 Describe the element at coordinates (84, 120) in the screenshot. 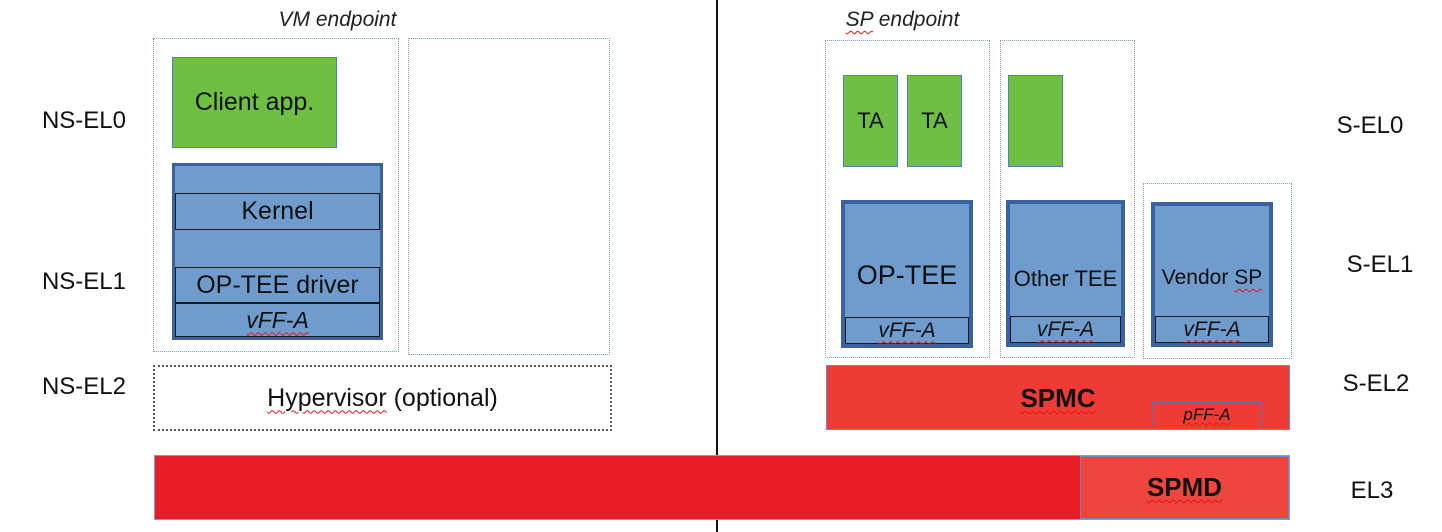

I see `level-label-ns-el0: NS-EL0` at that location.